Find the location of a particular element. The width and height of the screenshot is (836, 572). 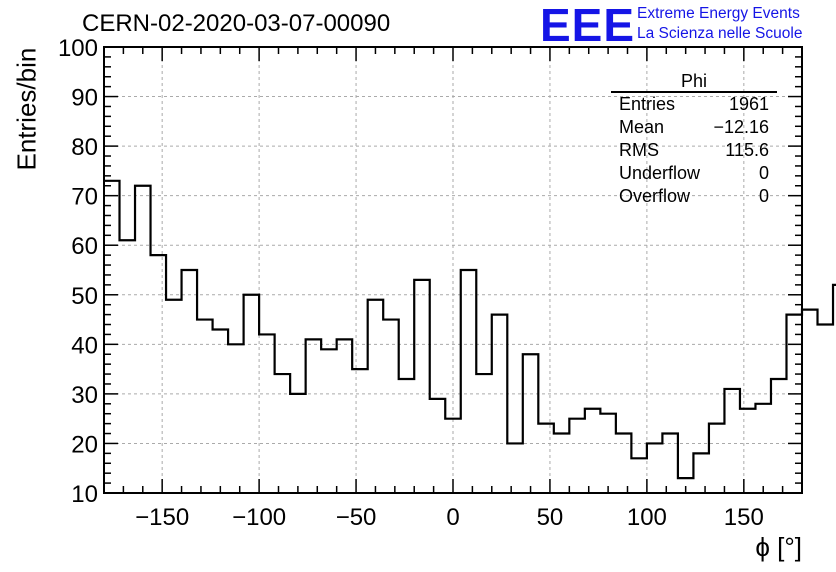

y-tick-label: 100 is located at coordinates (78, 48).